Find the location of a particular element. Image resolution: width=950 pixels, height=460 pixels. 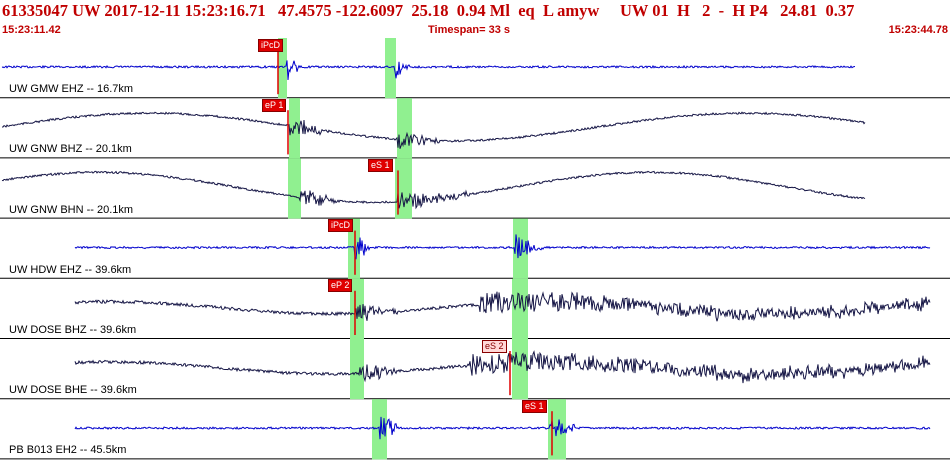

channel-label: UW GMW EHZ -- 16.7km is located at coordinates (71, 89).